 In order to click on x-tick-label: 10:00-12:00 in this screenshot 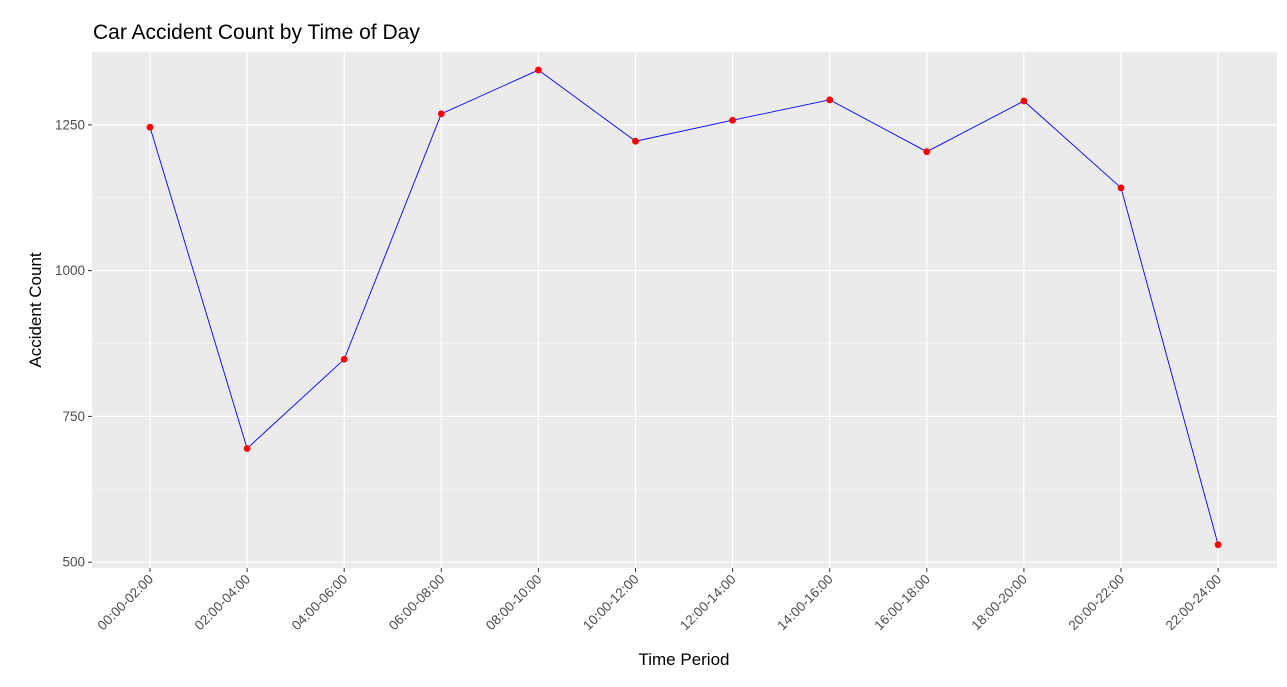, I will do `click(611, 603)`.